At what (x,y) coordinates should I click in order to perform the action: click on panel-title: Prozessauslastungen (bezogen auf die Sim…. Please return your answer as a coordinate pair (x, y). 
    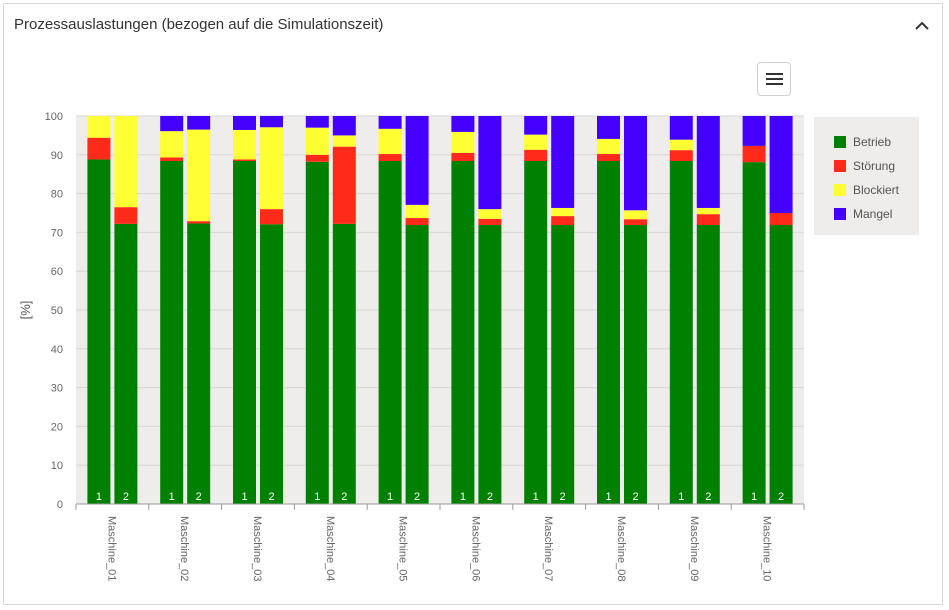
    Looking at the image, I should click on (199, 24).